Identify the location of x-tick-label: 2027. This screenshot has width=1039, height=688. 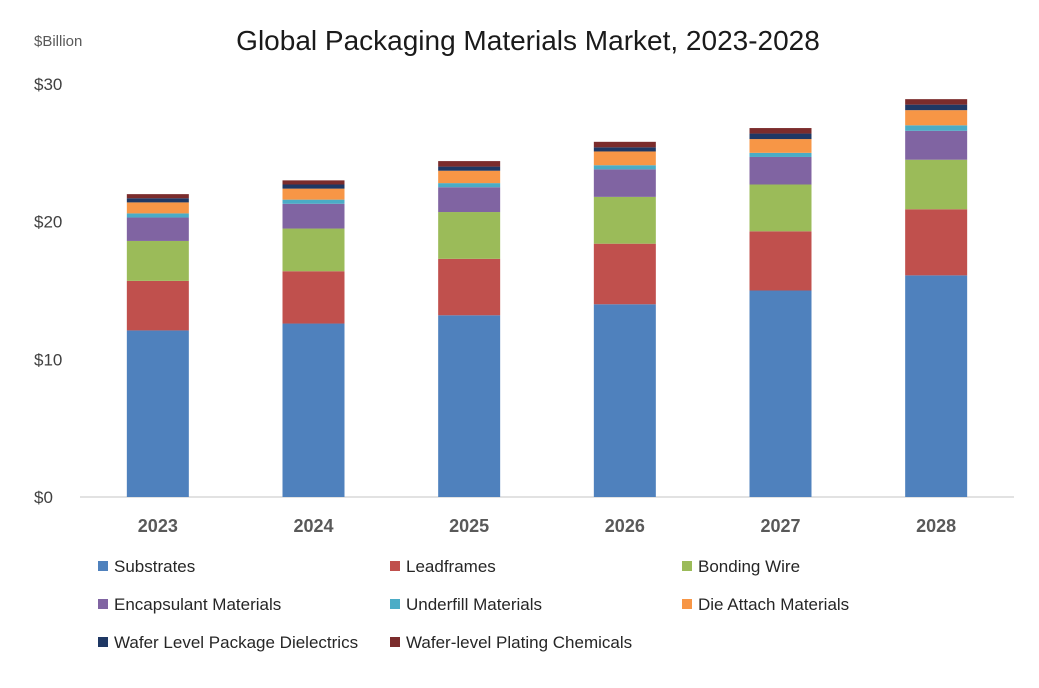
(780, 526).